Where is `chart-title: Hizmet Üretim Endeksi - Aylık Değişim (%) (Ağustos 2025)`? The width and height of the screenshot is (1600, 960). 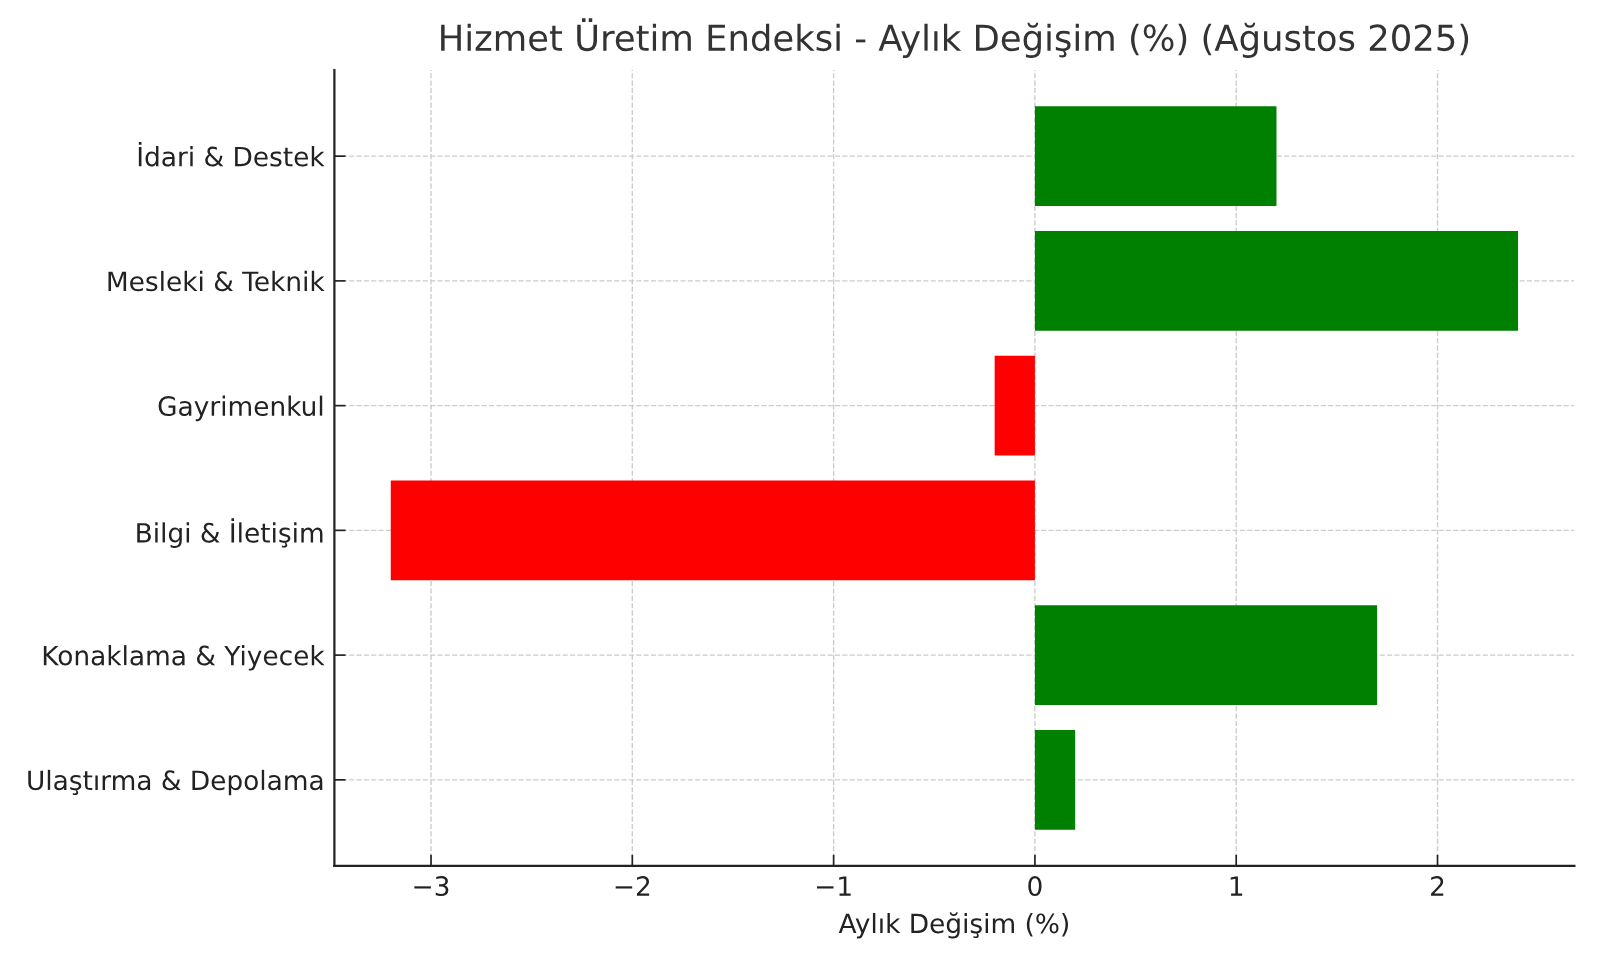 chart-title: Hizmet Üretim Endeksi - Aylık Değişim (%) (Ağustos 2025) is located at coordinates (955, 38).